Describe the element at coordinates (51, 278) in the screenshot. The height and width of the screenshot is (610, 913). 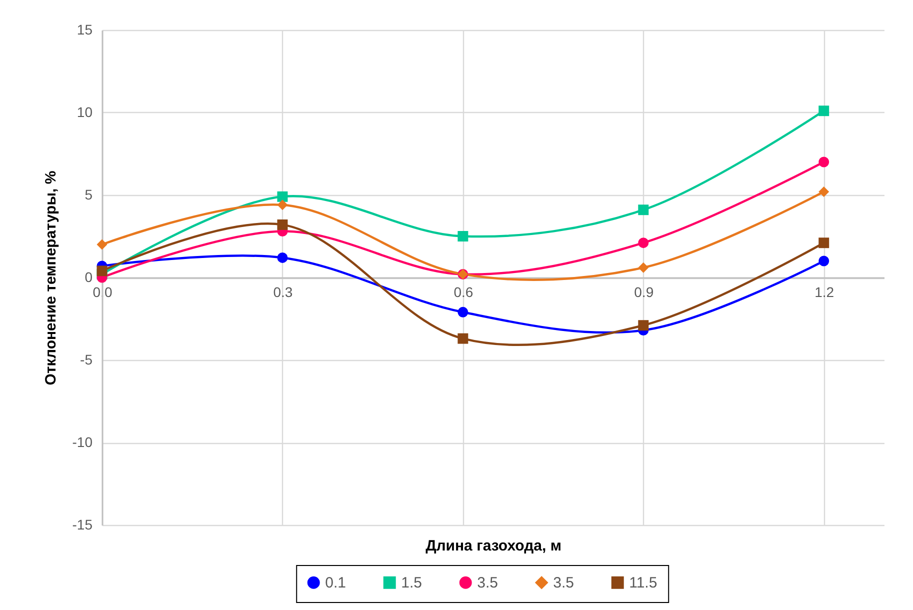
I see `y-axis-title: Отклонение температуры, %` at that location.